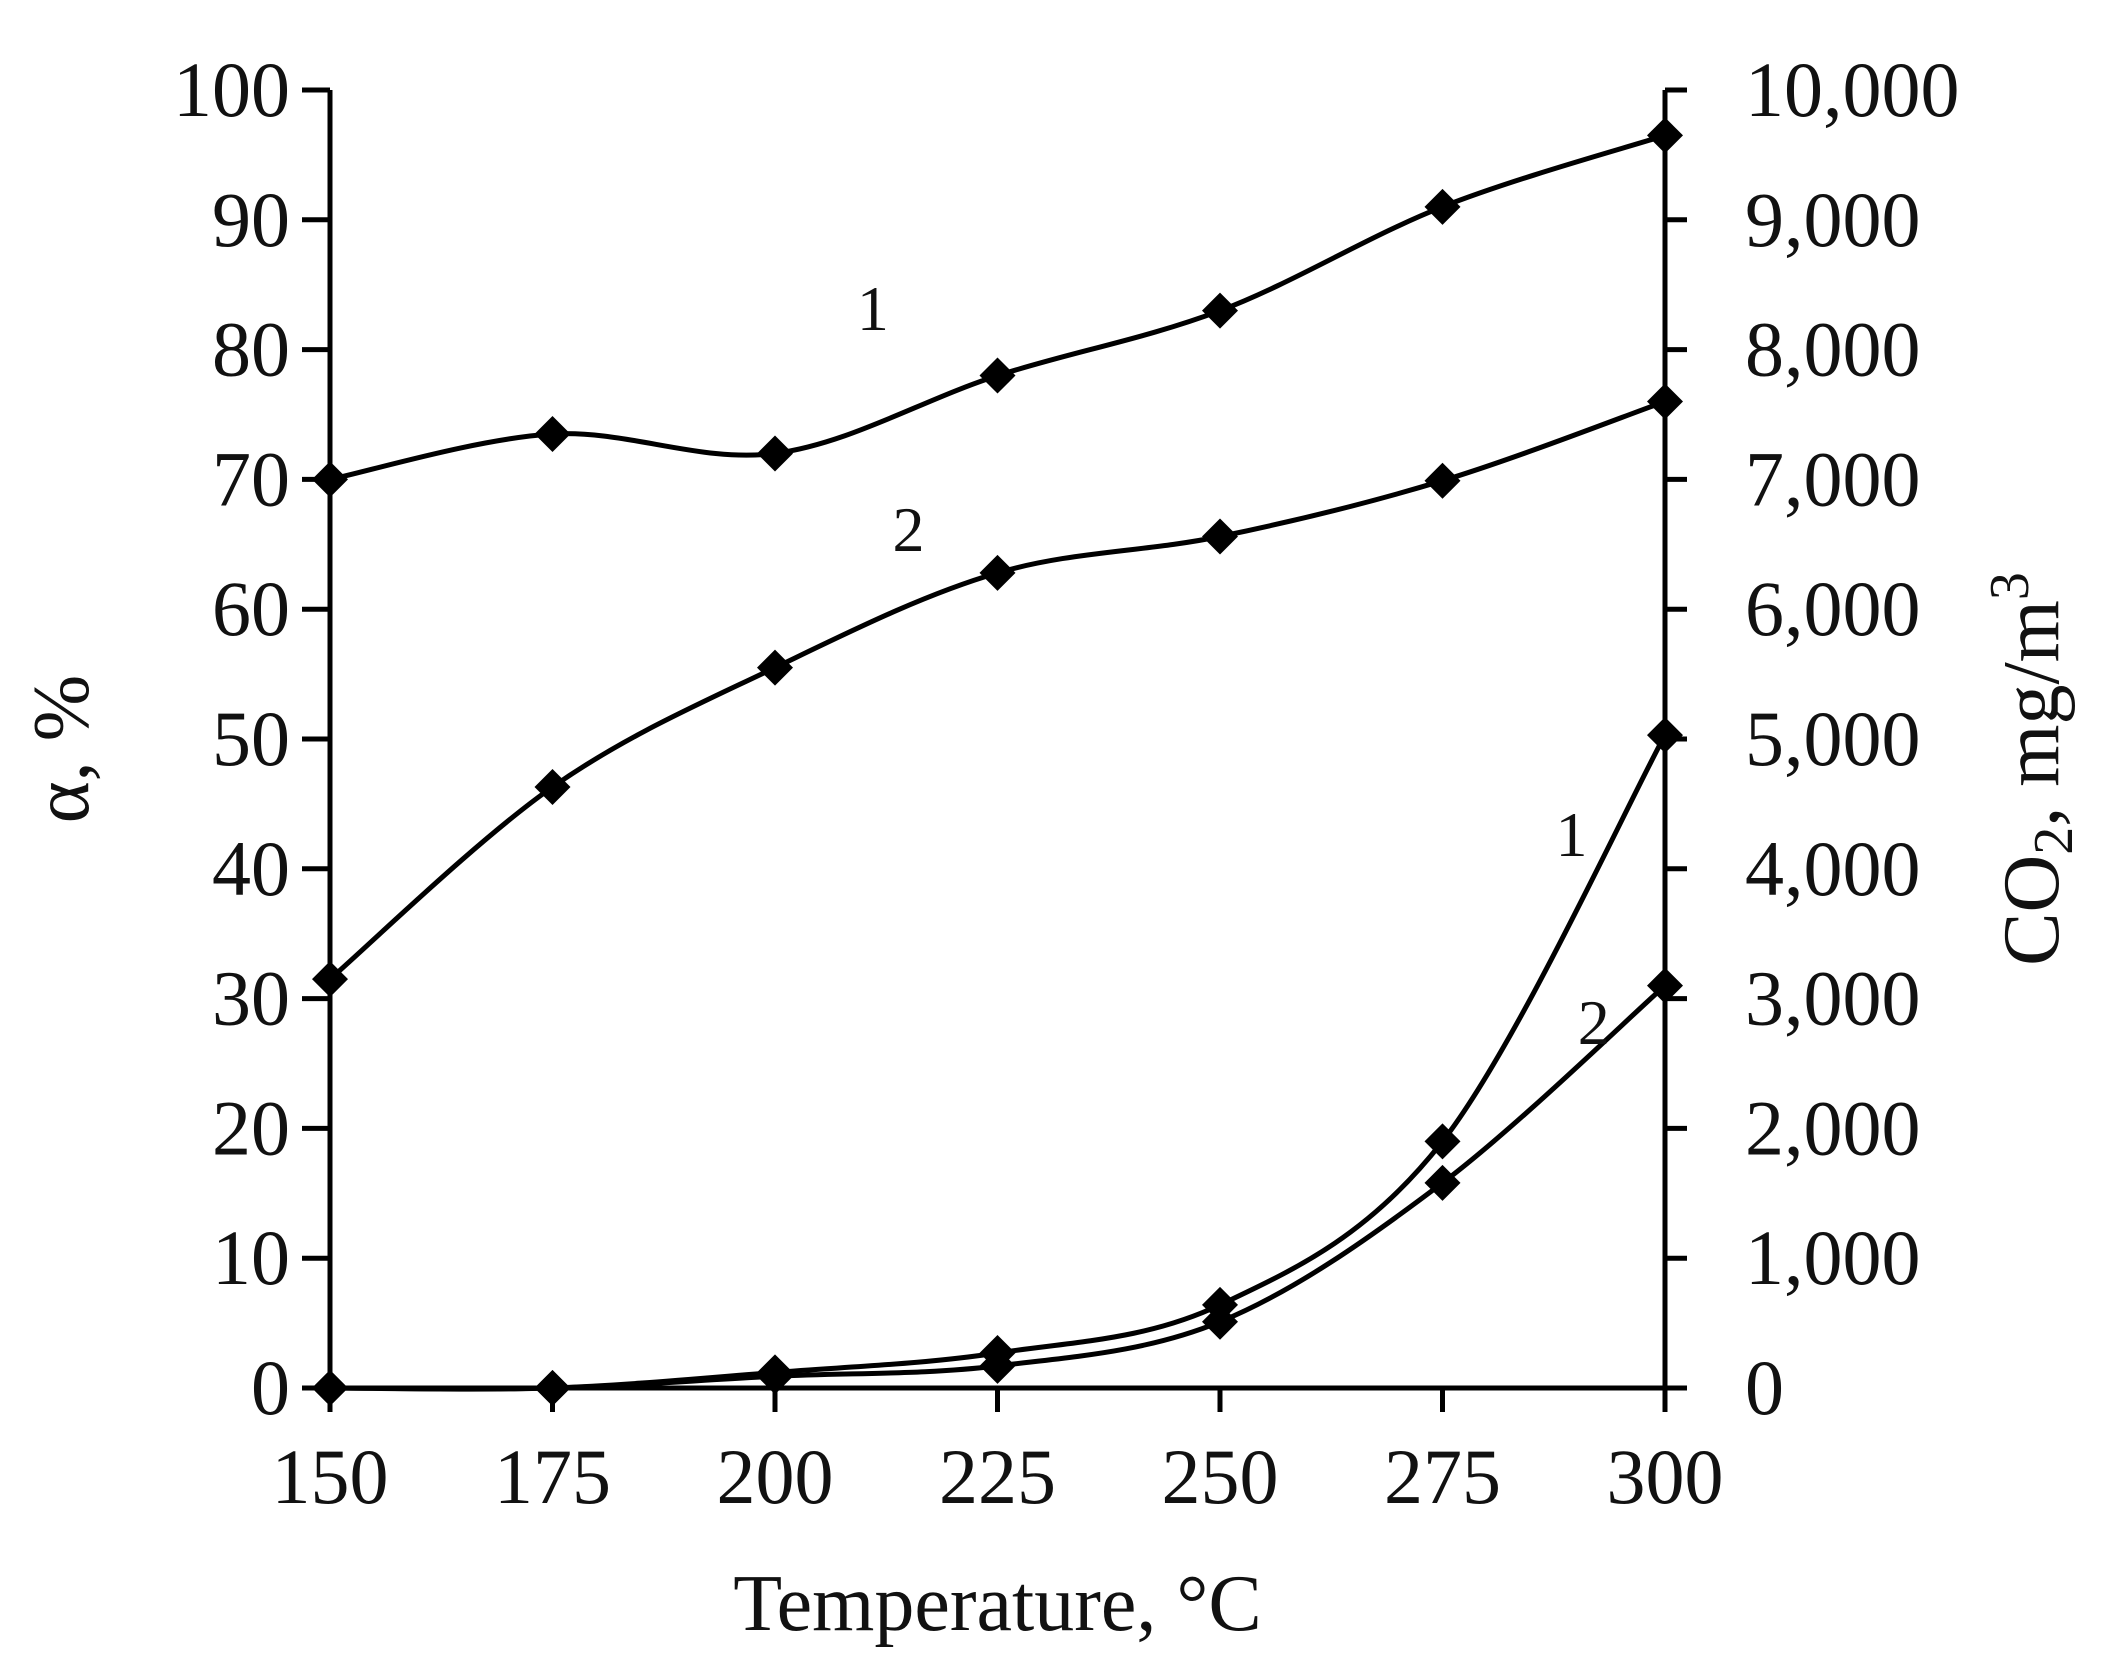 The height and width of the screenshot is (1678, 2111). I want to click on y-right-tick-label: 9,000, so click(1833, 219).